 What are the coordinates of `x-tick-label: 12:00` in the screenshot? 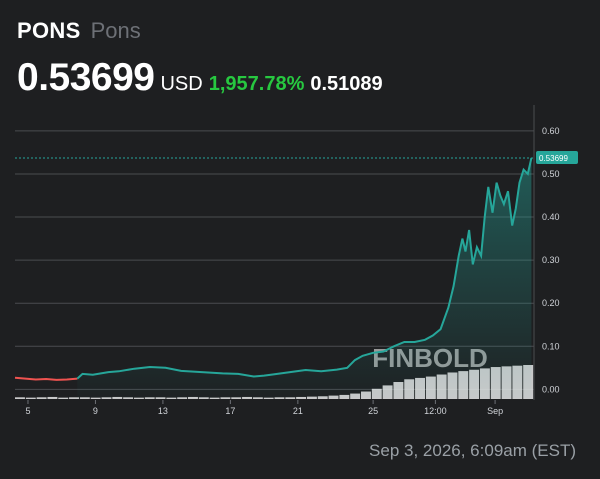 It's located at (435, 411).